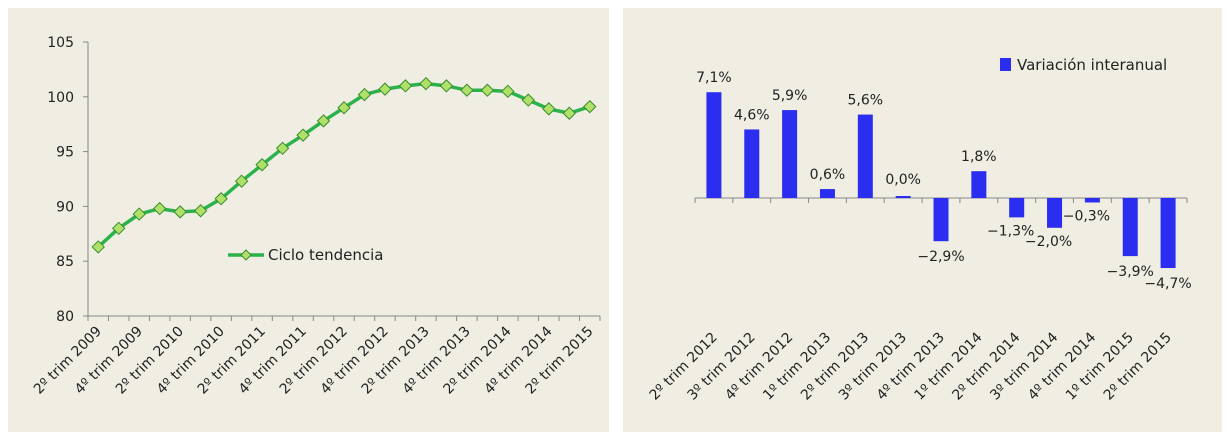  Describe the element at coordinates (60, 98) in the screenshot. I see `y-tick-label: 100` at that location.